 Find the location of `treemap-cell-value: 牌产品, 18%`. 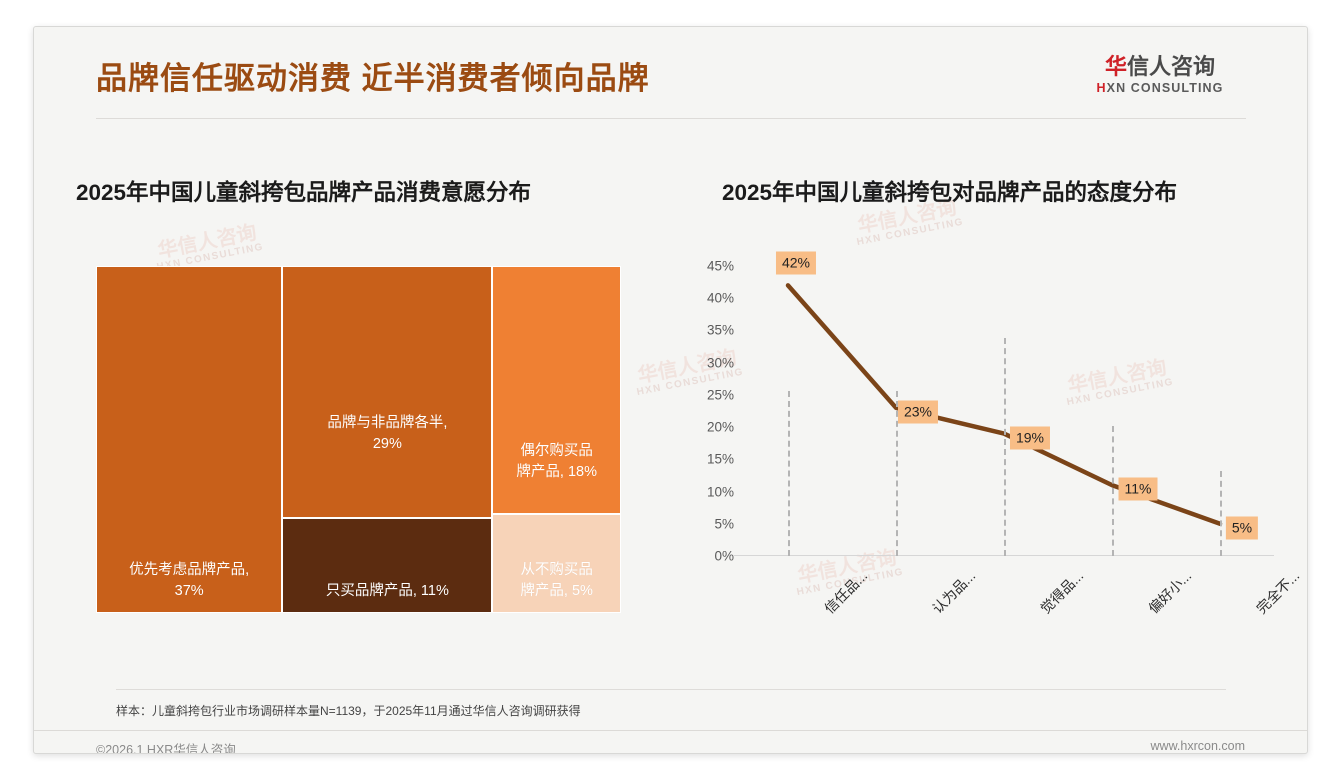

treemap-cell-value: 牌产品, 18% is located at coordinates (556, 472).